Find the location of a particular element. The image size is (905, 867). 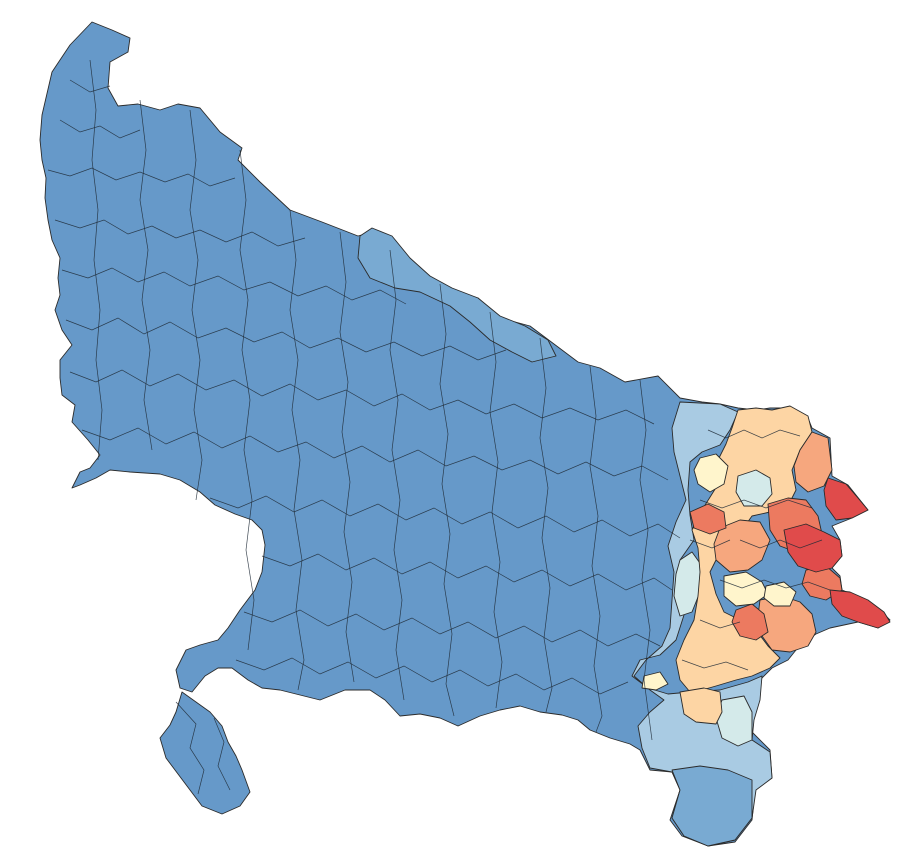

east-orange-base-region is located at coordinates (744, 549).